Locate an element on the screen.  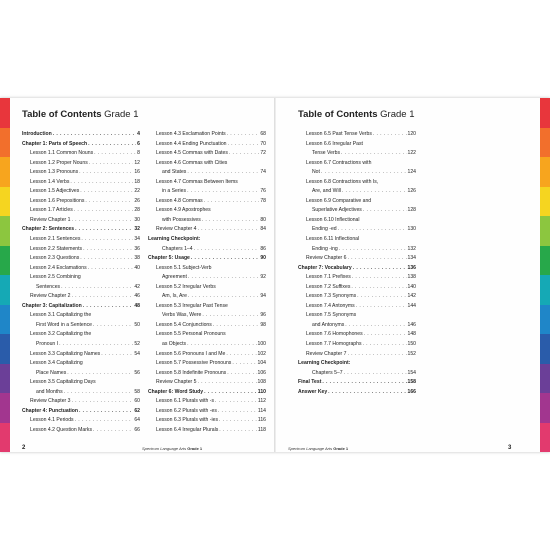
toc-entry-page: 114 is located at coordinates (261, 410).